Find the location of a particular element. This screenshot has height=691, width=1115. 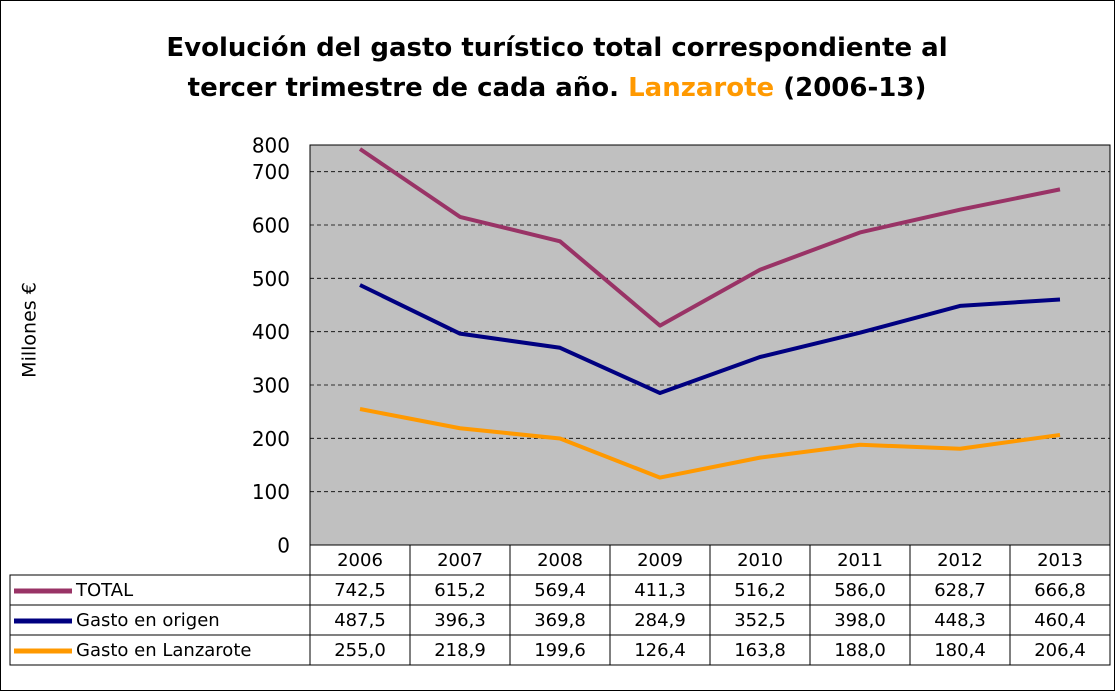

data-label: 615,2 is located at coordinates (460, 590).